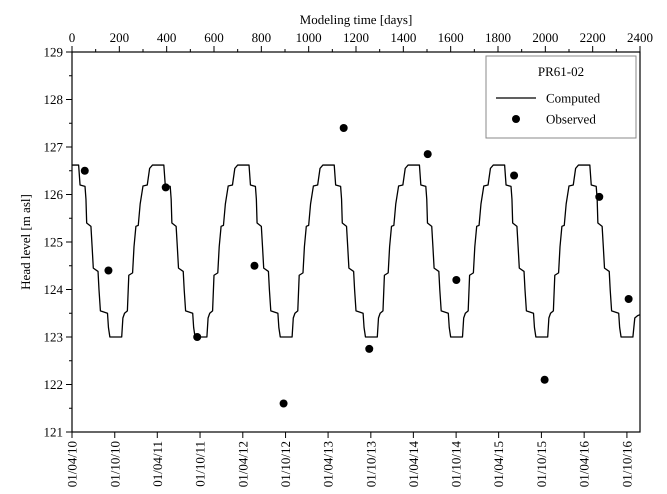 This screenshot has width=667, height=494. Describe the element at coordinates (571, 119) in the screenshot. I see `legend-label: Observed` at that location.